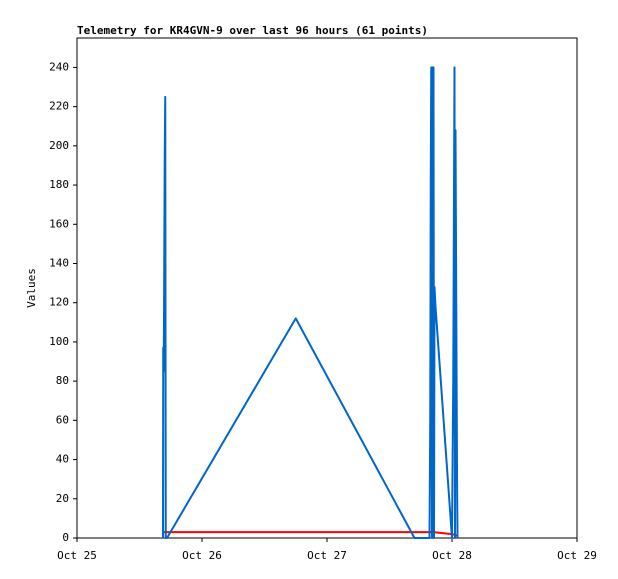 The image size is (618, 579). What do you see at coordinates (59, 145) in the screenshot?
I see `y-tick-label: 200` at bounding box center [59, 145].